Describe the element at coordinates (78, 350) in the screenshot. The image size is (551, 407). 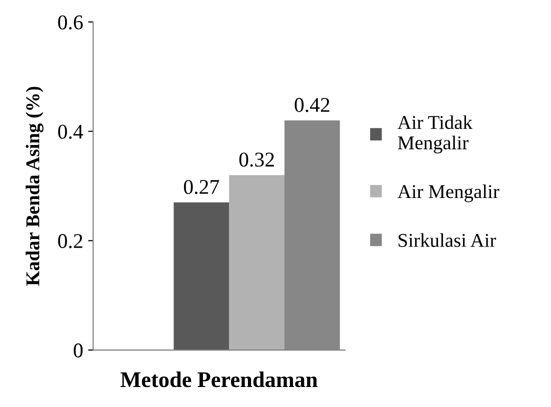
I see `y-tick-label: 0` at that location.